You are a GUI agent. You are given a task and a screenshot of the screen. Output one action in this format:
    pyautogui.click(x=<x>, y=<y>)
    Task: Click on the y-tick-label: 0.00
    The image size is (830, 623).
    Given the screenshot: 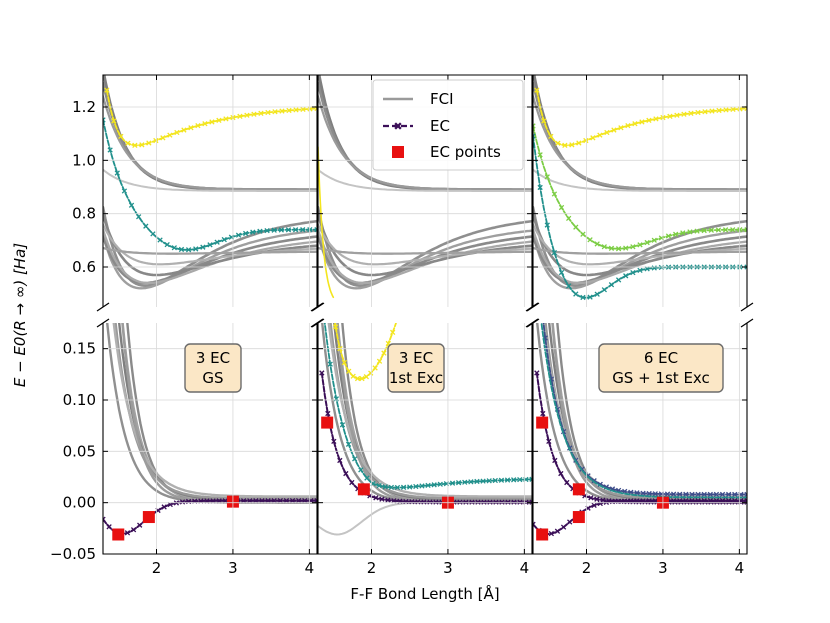 What is the action you would take?
    pyautogui.click(x=79, y=503)
    